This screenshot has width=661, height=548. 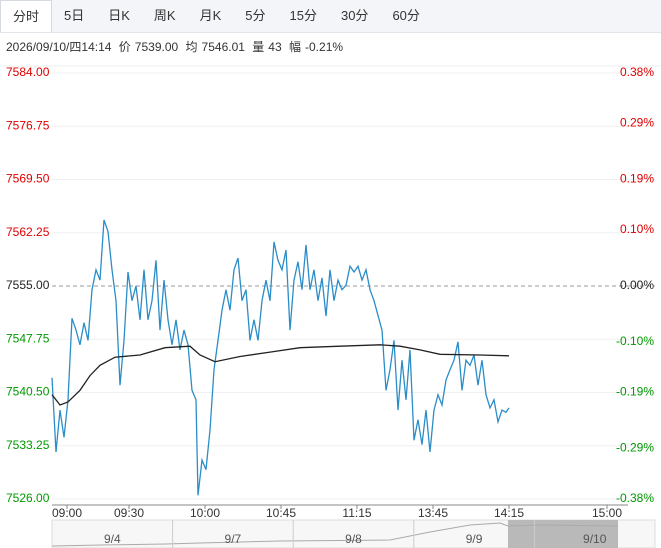 What do you see at coordinates (255, 15) in the screenshot?
I see `tab: 5分` at bounding box center [255, 15].